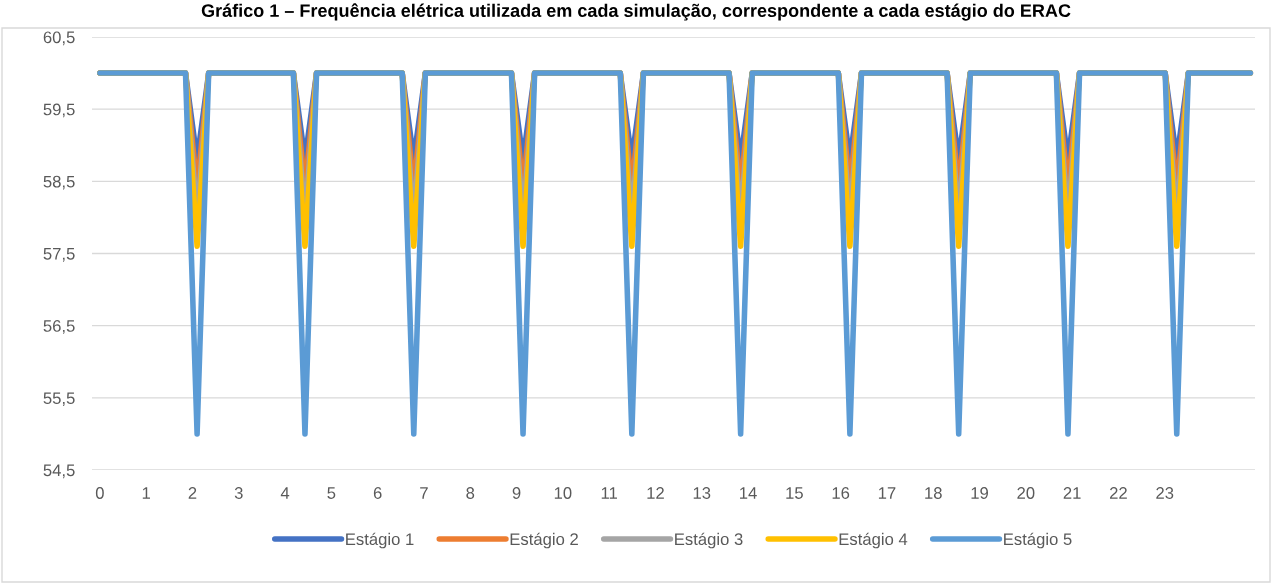 Image resolution: width=1272 pixels, height=584 pixels. Describe the element at coordinates (377, 493) in the screenshot. I see `x-tick-label: 6` at that location.